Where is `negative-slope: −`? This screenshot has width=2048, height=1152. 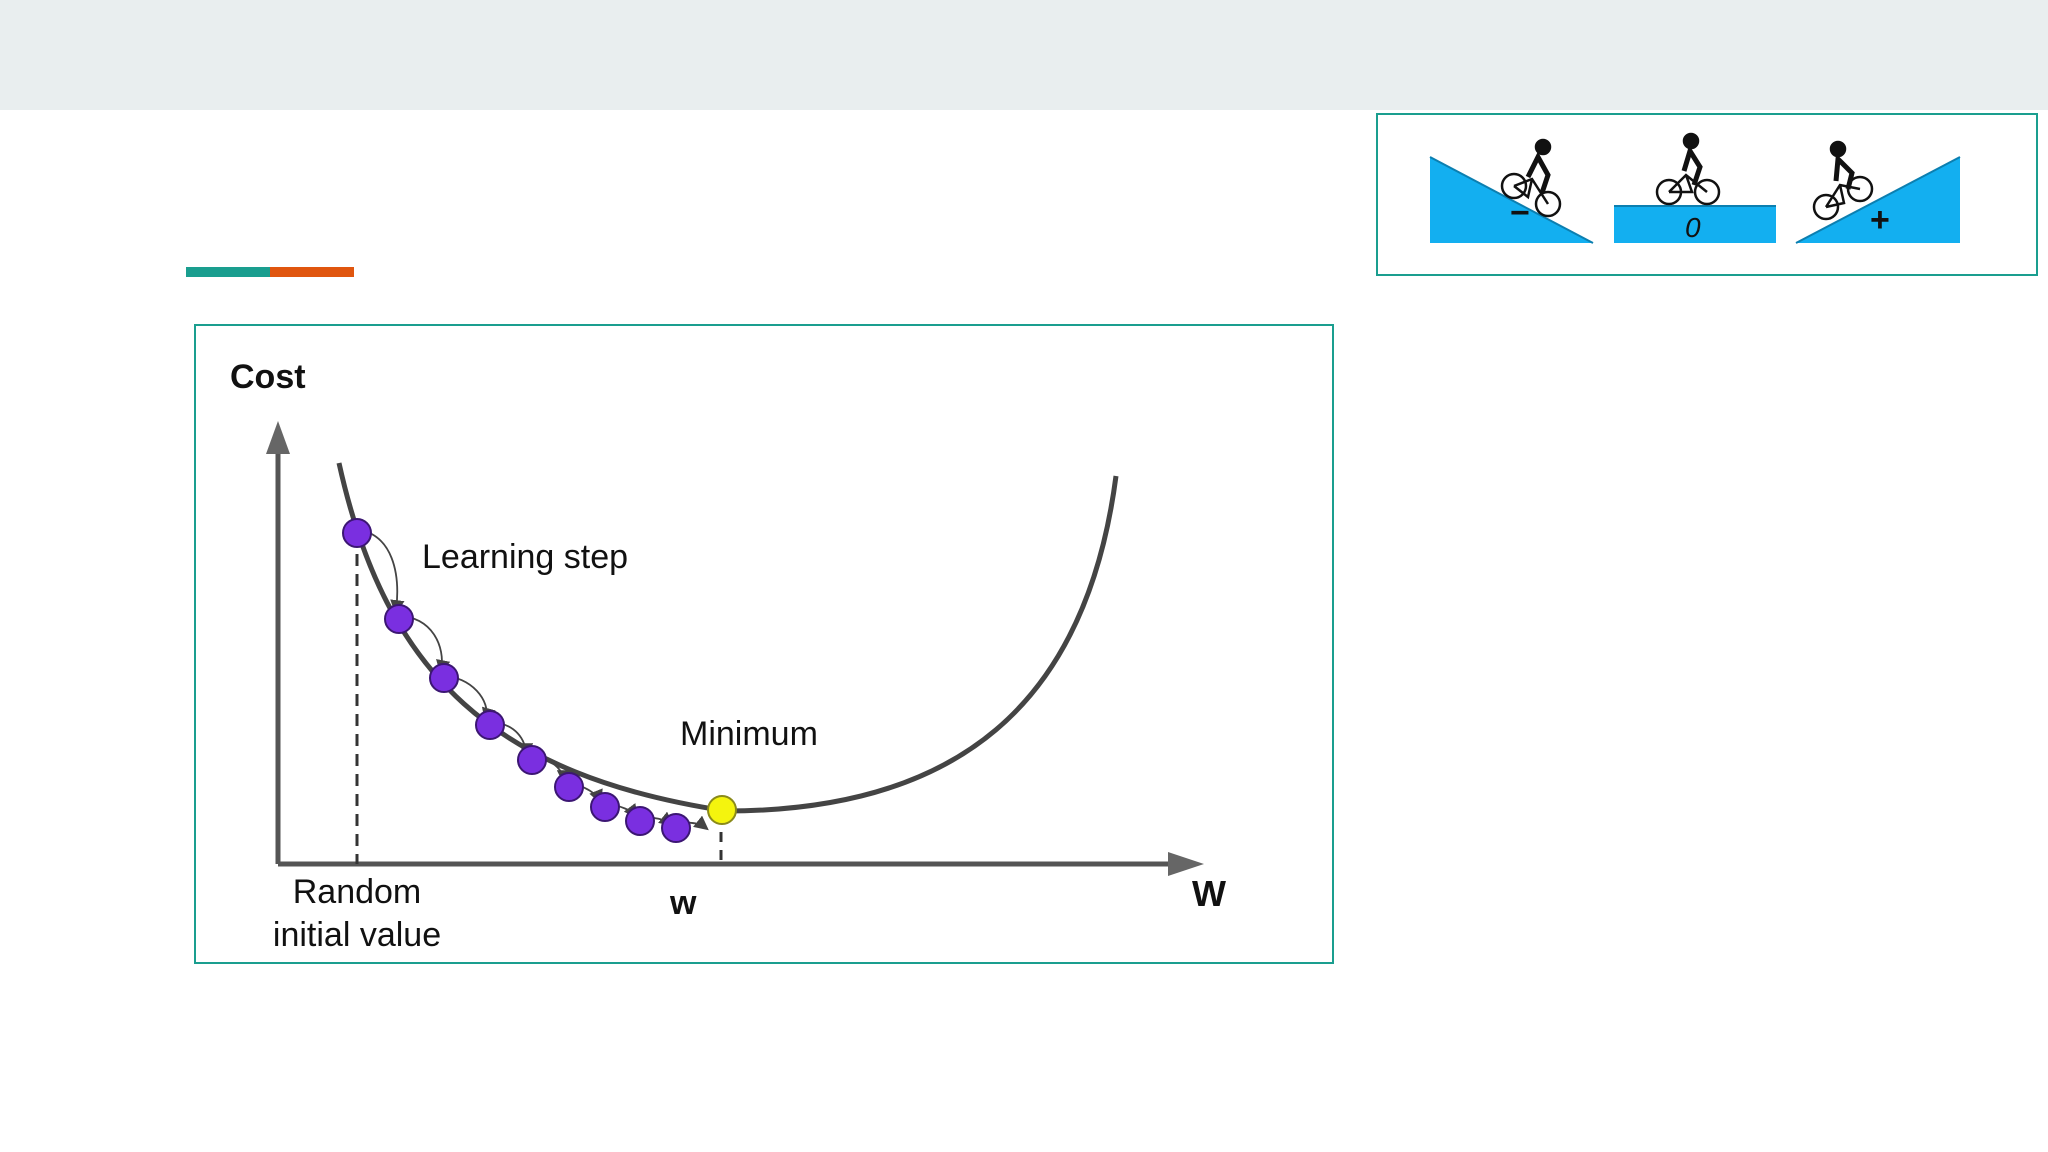
negative-slope: − is located at coordinates (1511, 200).